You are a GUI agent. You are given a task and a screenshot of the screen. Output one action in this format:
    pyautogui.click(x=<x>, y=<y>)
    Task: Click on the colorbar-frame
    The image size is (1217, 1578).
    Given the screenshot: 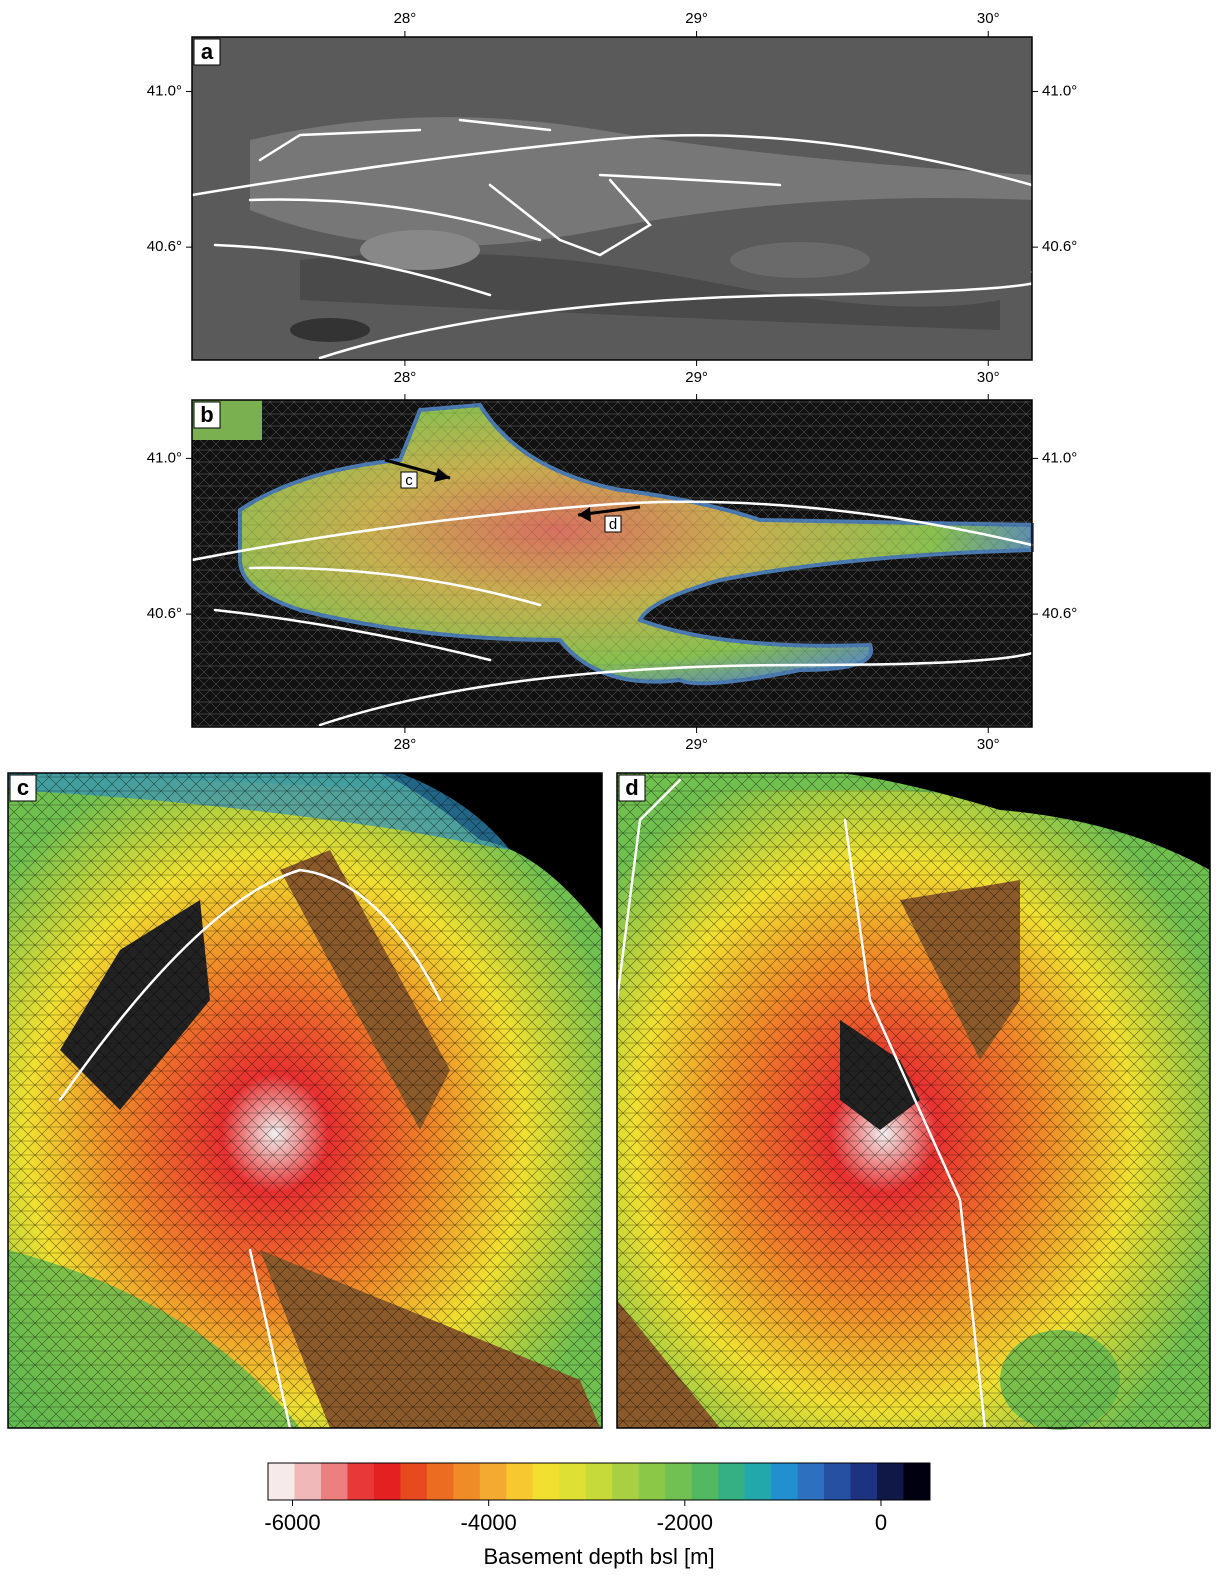 What is the action you would take?
    pyautogui.click(x=599, y=1481)
    